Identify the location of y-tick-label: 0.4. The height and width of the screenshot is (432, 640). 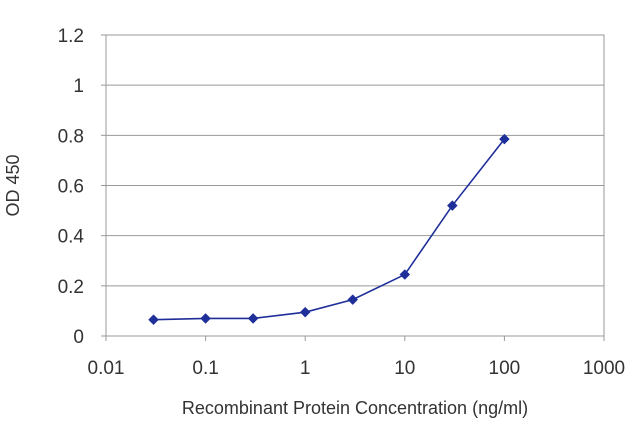
(71, 237).